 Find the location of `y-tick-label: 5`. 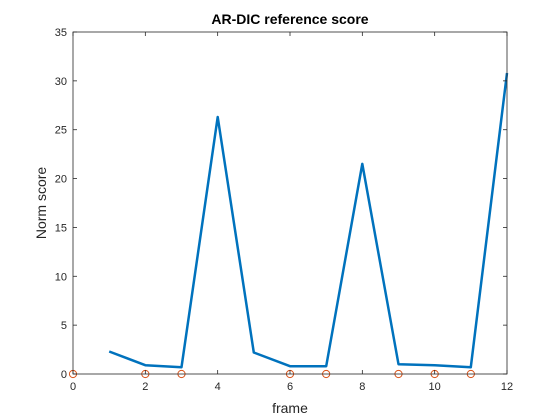

y-tick-label: 5 is located at coordinates (64, 326).